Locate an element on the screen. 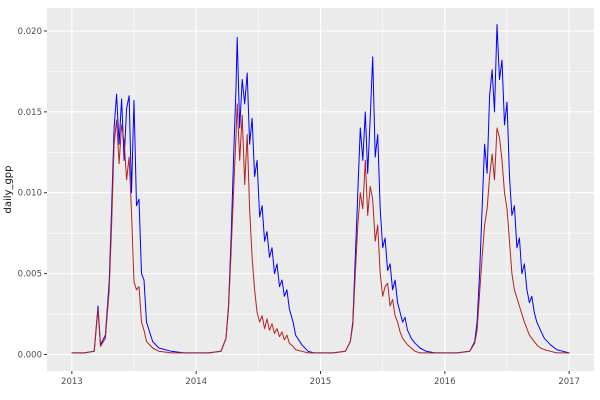 This screenshot has height=400, width=600. y-tick-label: 0.000 is located at coordinates (30, 356).